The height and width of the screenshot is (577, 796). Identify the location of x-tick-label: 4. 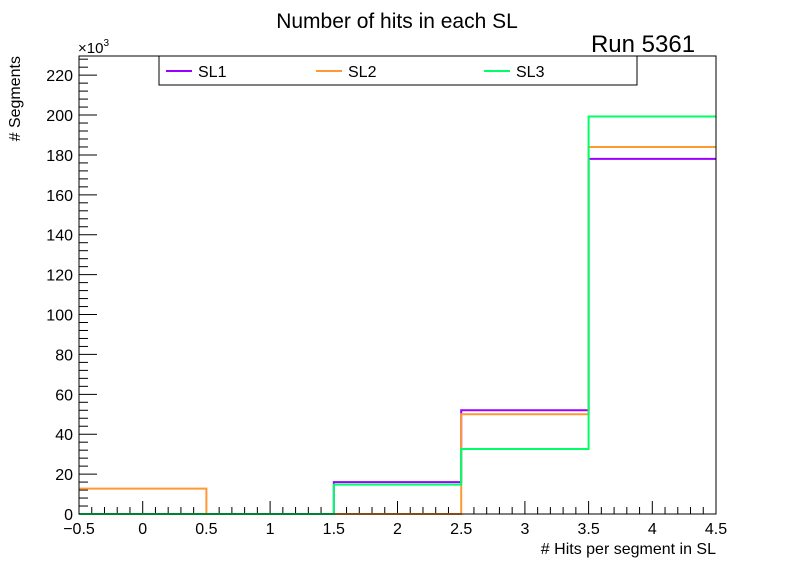
(652, 529).